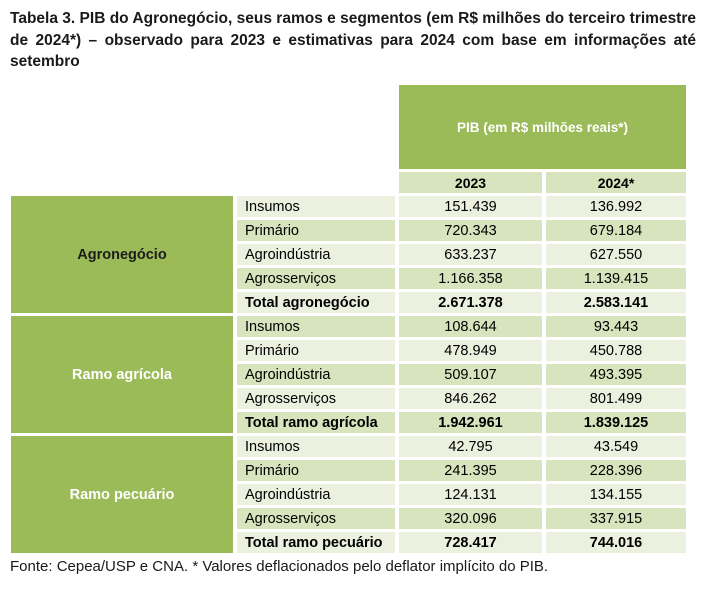  Describe the element at coordinates (616, 375) in the screenshot. I see `value-2024: 493.395` at that location.